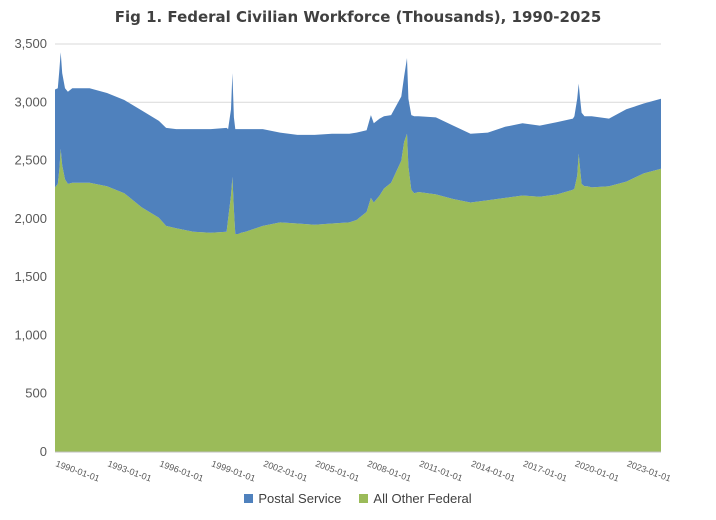 This screenshot has width=716, height=520. Describe the element at coordinates (337, 470) in the screenshot. I see `x-tick-label: 2005-01-01` at that location.